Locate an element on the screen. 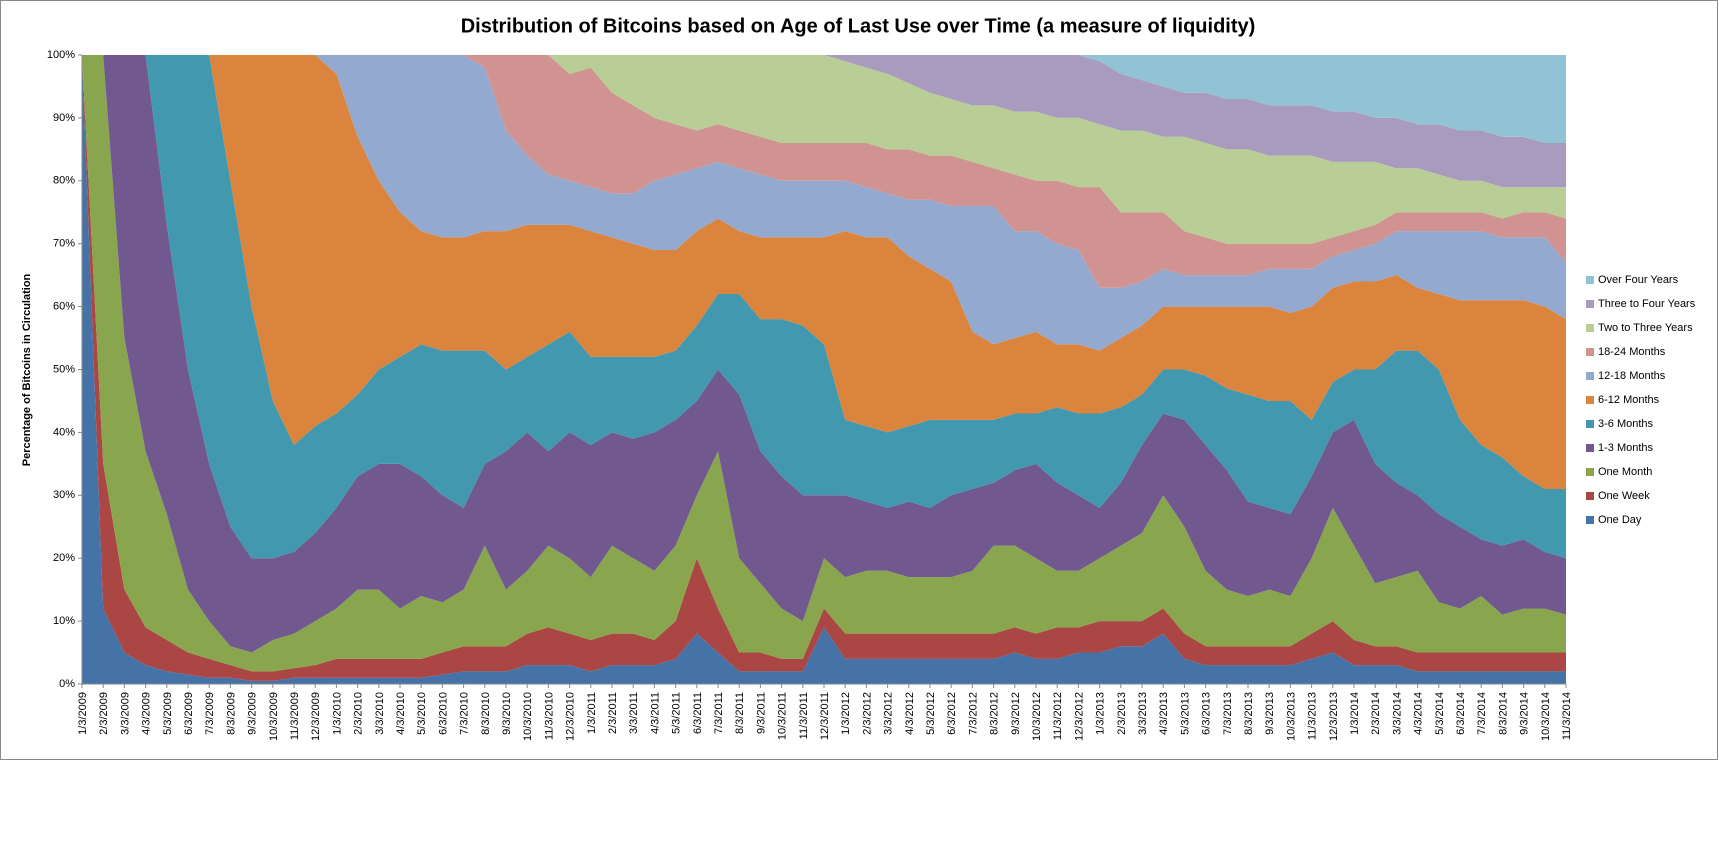 This screenshot has height=847, width=1719. x-tick-label: 2/3/2013 is located at coordinates (1122, 713).